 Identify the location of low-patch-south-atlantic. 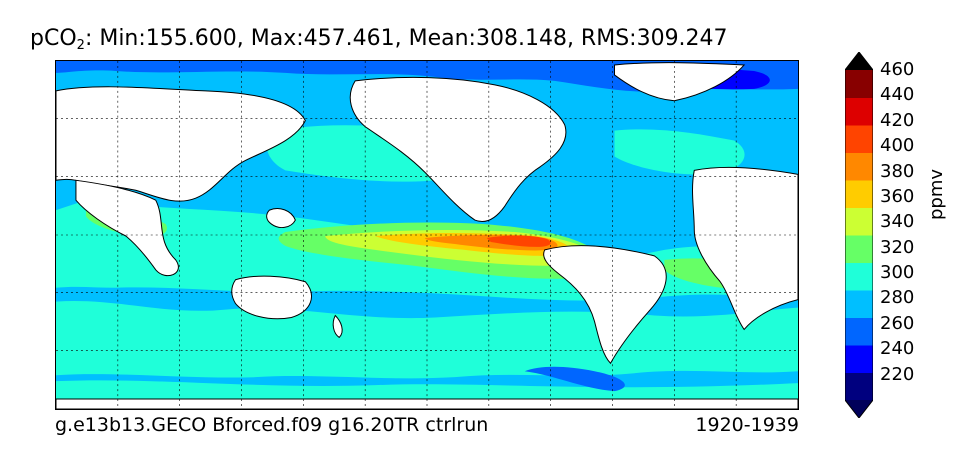
(574, 379).